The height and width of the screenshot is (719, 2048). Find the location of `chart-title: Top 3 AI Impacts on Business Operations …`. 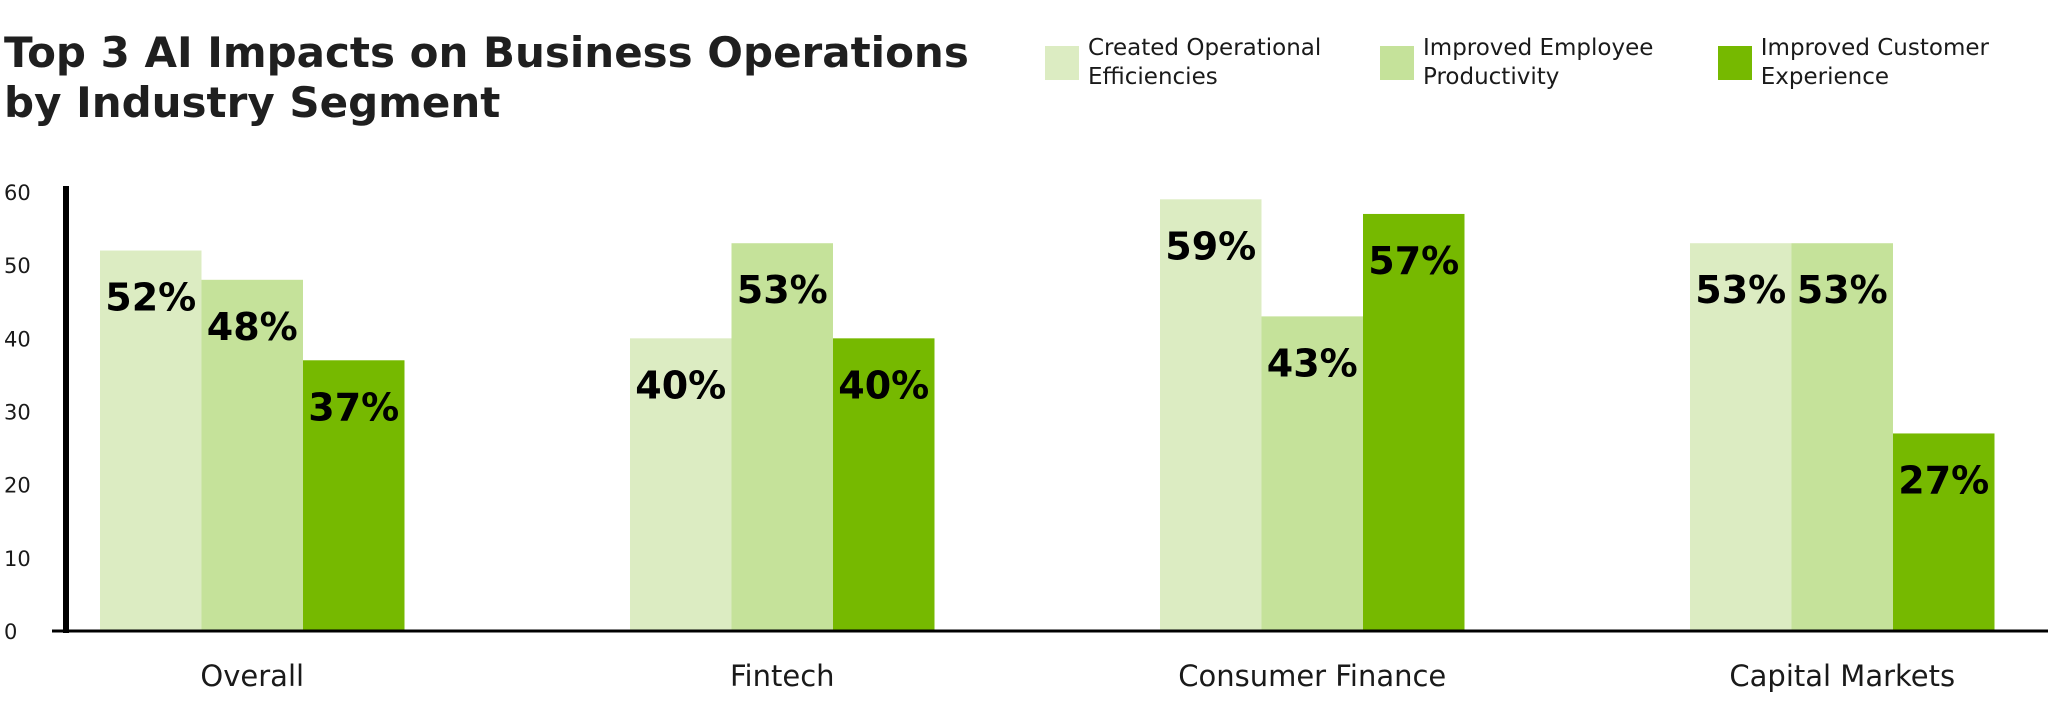

chart-title: Top 3 AI Impacts on Business Operations … is located at coordinates (486, 77).